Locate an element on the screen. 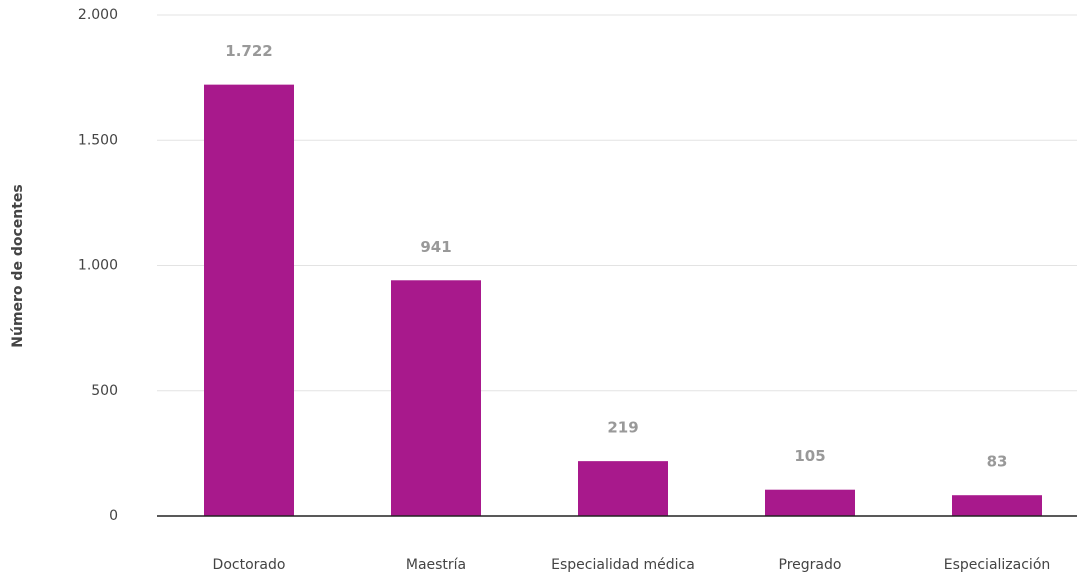 This screenshot has width=1077, height=579. y-tick-label: 1.000 is located at coordinates (98, 266).